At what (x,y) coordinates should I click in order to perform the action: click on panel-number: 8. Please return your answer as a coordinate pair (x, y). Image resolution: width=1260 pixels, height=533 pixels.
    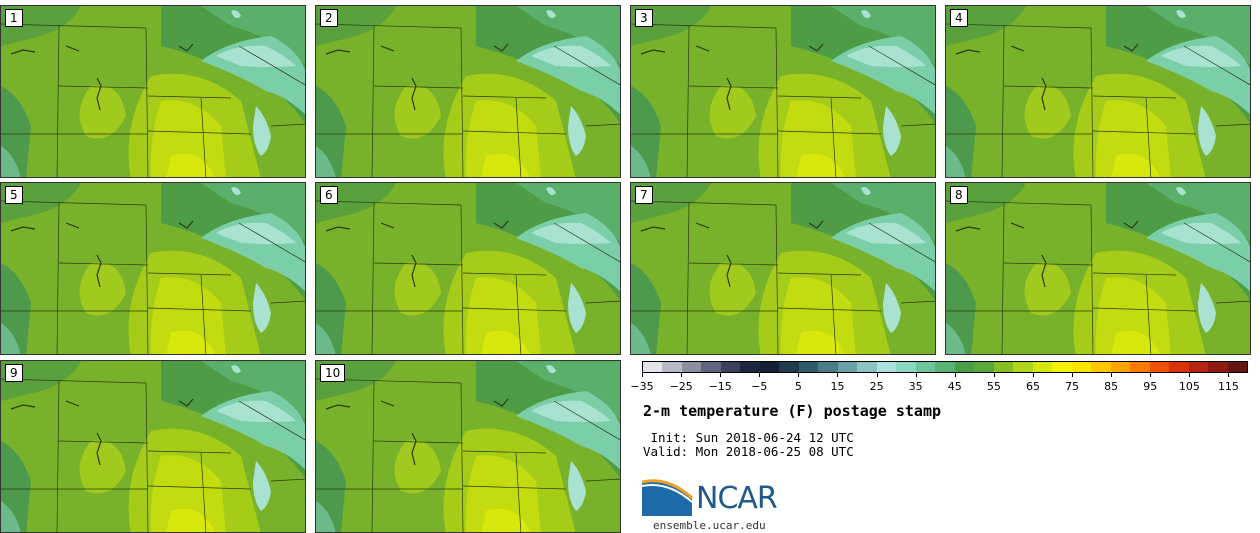
    Looking at the image, I should click on (959, 195).